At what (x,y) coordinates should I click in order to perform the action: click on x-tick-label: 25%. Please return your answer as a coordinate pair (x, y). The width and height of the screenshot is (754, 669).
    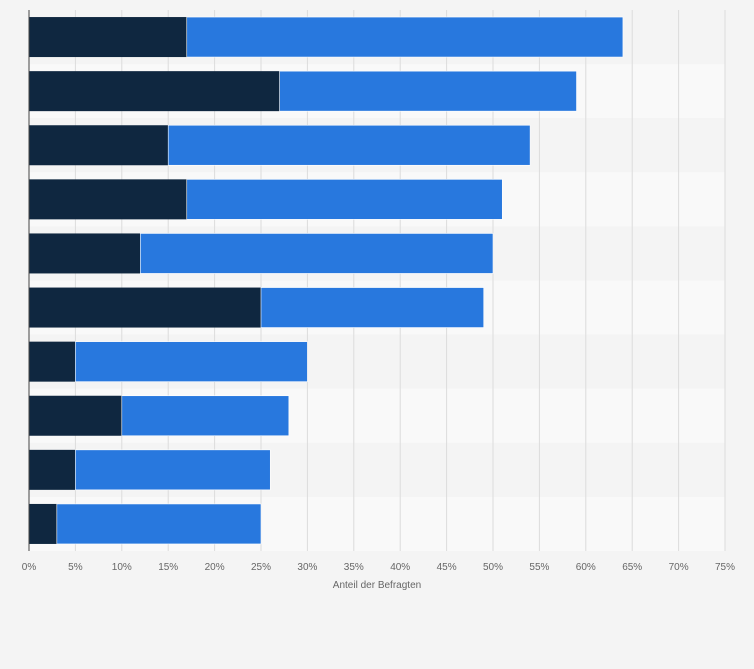
    Looking at the image, I should click on (261, 567).